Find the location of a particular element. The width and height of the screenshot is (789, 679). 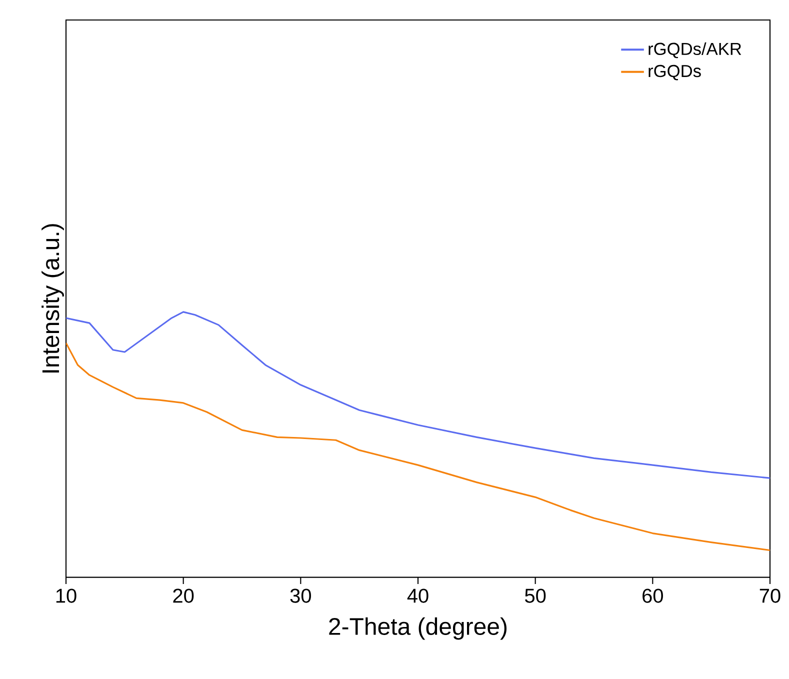

x-tick-label: 50 is located at coordinates (535, 595).